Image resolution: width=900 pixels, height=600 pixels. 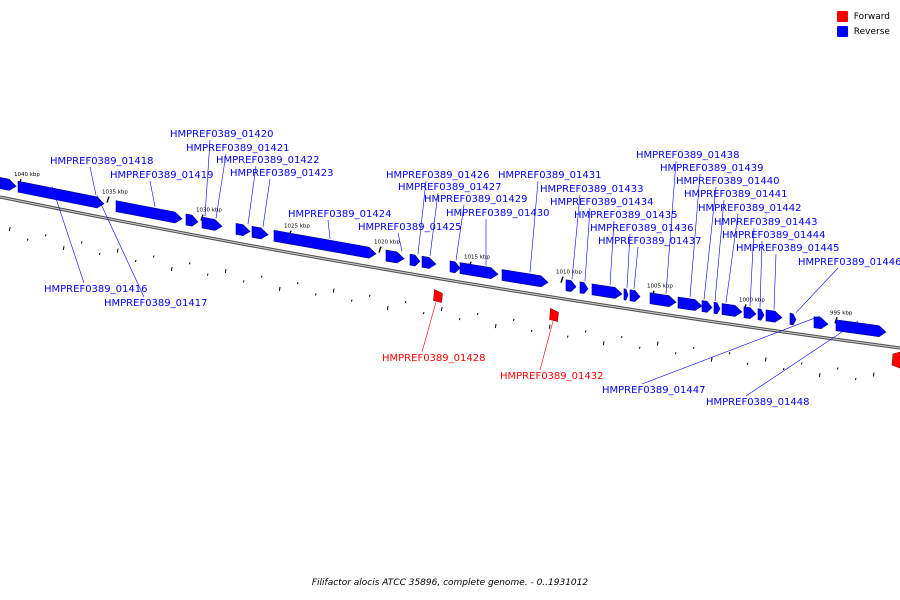 What do you see at coordinates (765, 222) in the screenshot?
I see `gene-label: HMPREF0389_01443` at bounding box center [765, 222].